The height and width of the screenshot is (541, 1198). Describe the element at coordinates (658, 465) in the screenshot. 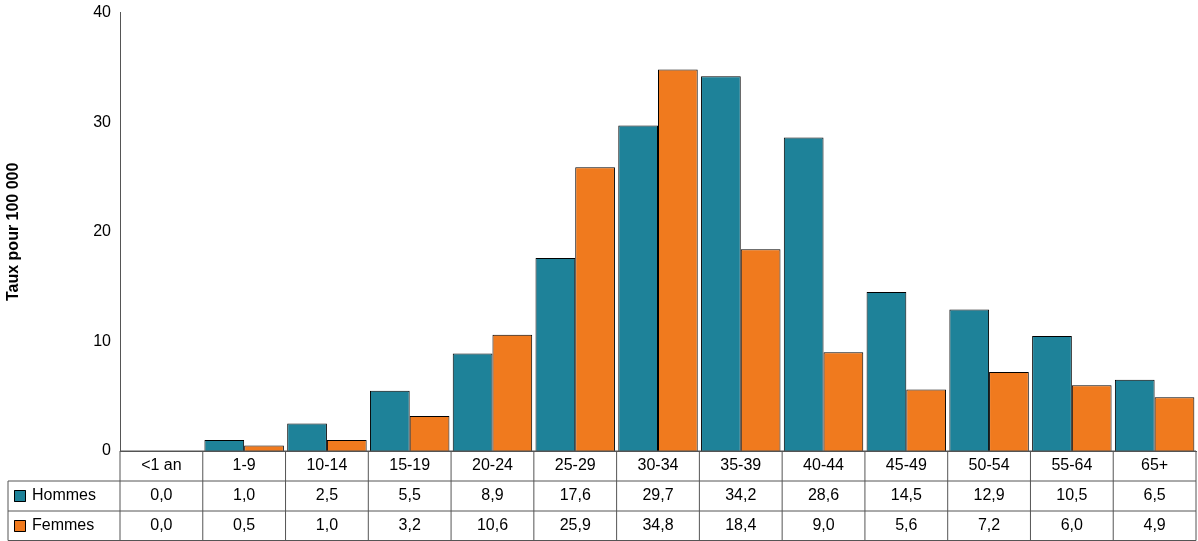

I see `x-tick-label: 30-34` at that location.